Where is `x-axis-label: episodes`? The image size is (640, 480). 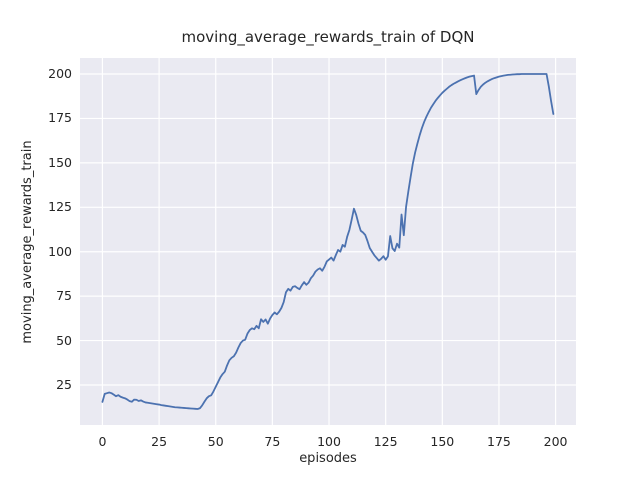
x-axis-label: episodes is located at coordinates (328, 458).